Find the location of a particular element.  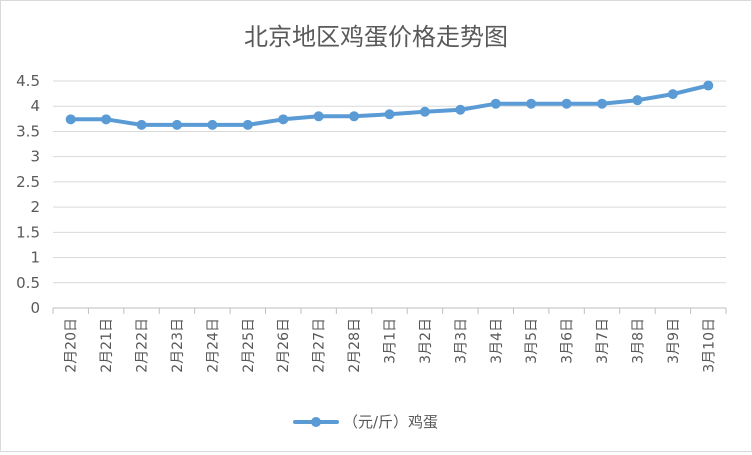

y-tick-label: 3.5 is located at coordinates (28, 131).